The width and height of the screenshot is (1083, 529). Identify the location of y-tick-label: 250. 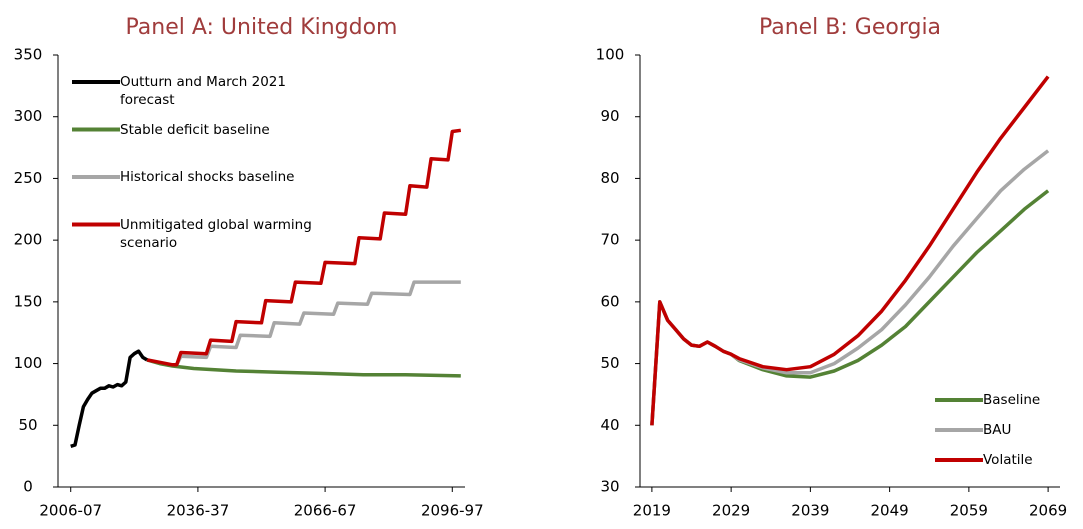
(28, 178).